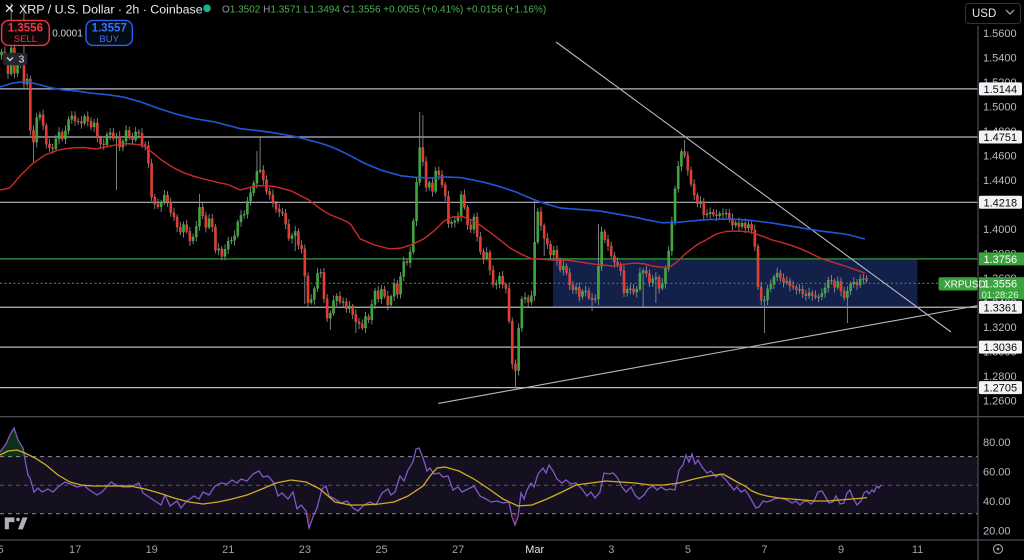 The width and height of the screenshot is (1024, 560). I want to click on svg-text: 19, so click(152, 550).